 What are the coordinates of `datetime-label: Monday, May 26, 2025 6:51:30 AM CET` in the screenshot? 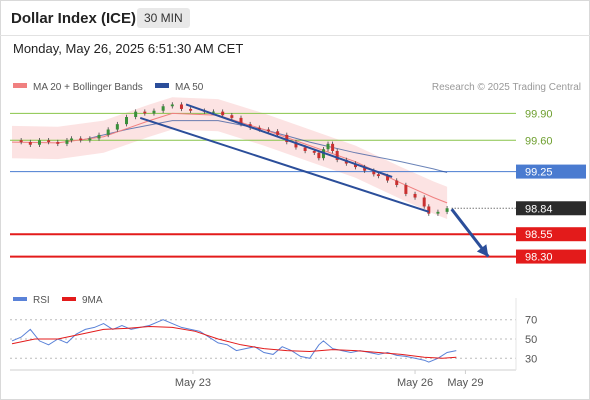 It's located at (128, 48).